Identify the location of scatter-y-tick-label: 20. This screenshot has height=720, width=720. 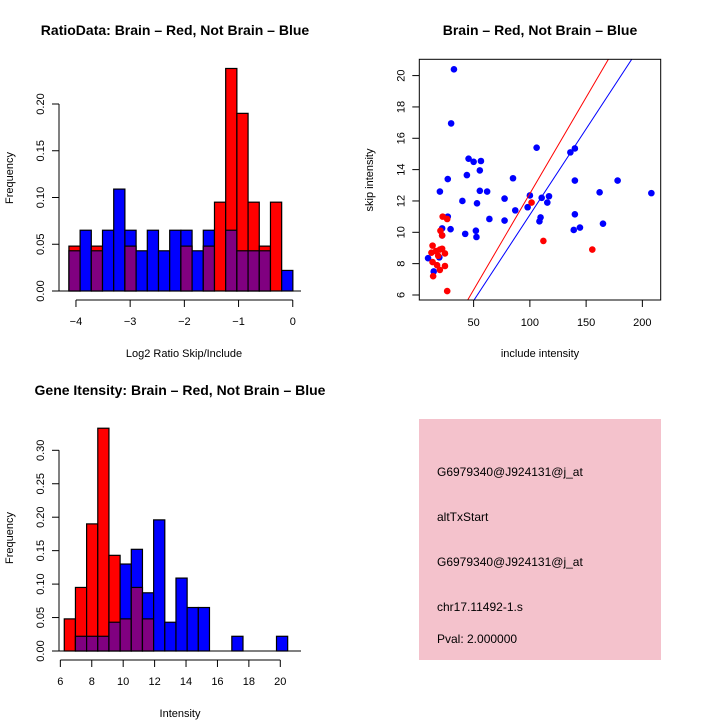
(401, 75).